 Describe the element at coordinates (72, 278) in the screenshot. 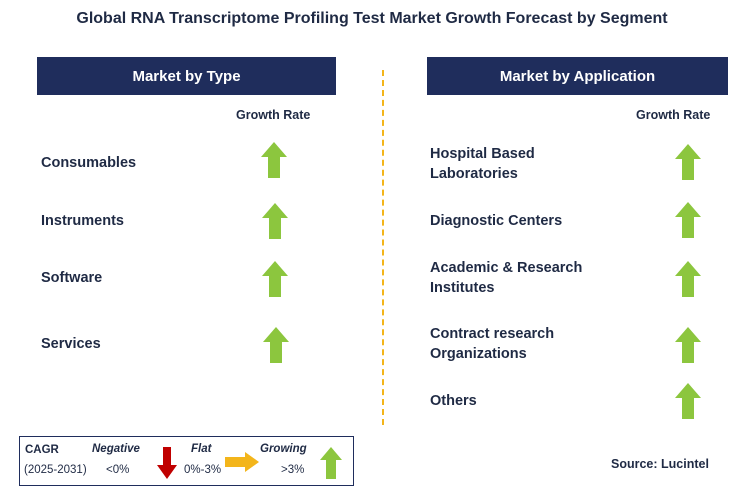

I see `segment-label: Software` at that location.